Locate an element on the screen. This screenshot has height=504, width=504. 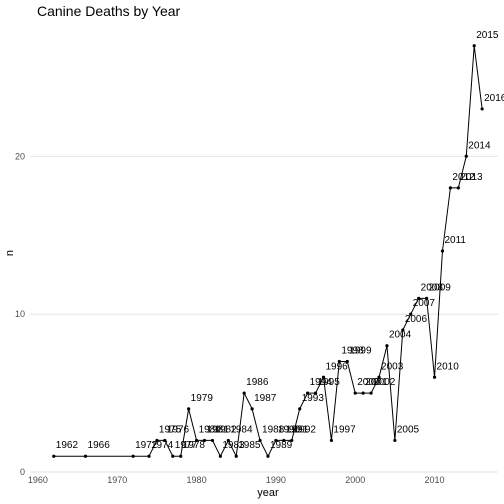
data-label: 2009 is located at coordinates (440, 287).